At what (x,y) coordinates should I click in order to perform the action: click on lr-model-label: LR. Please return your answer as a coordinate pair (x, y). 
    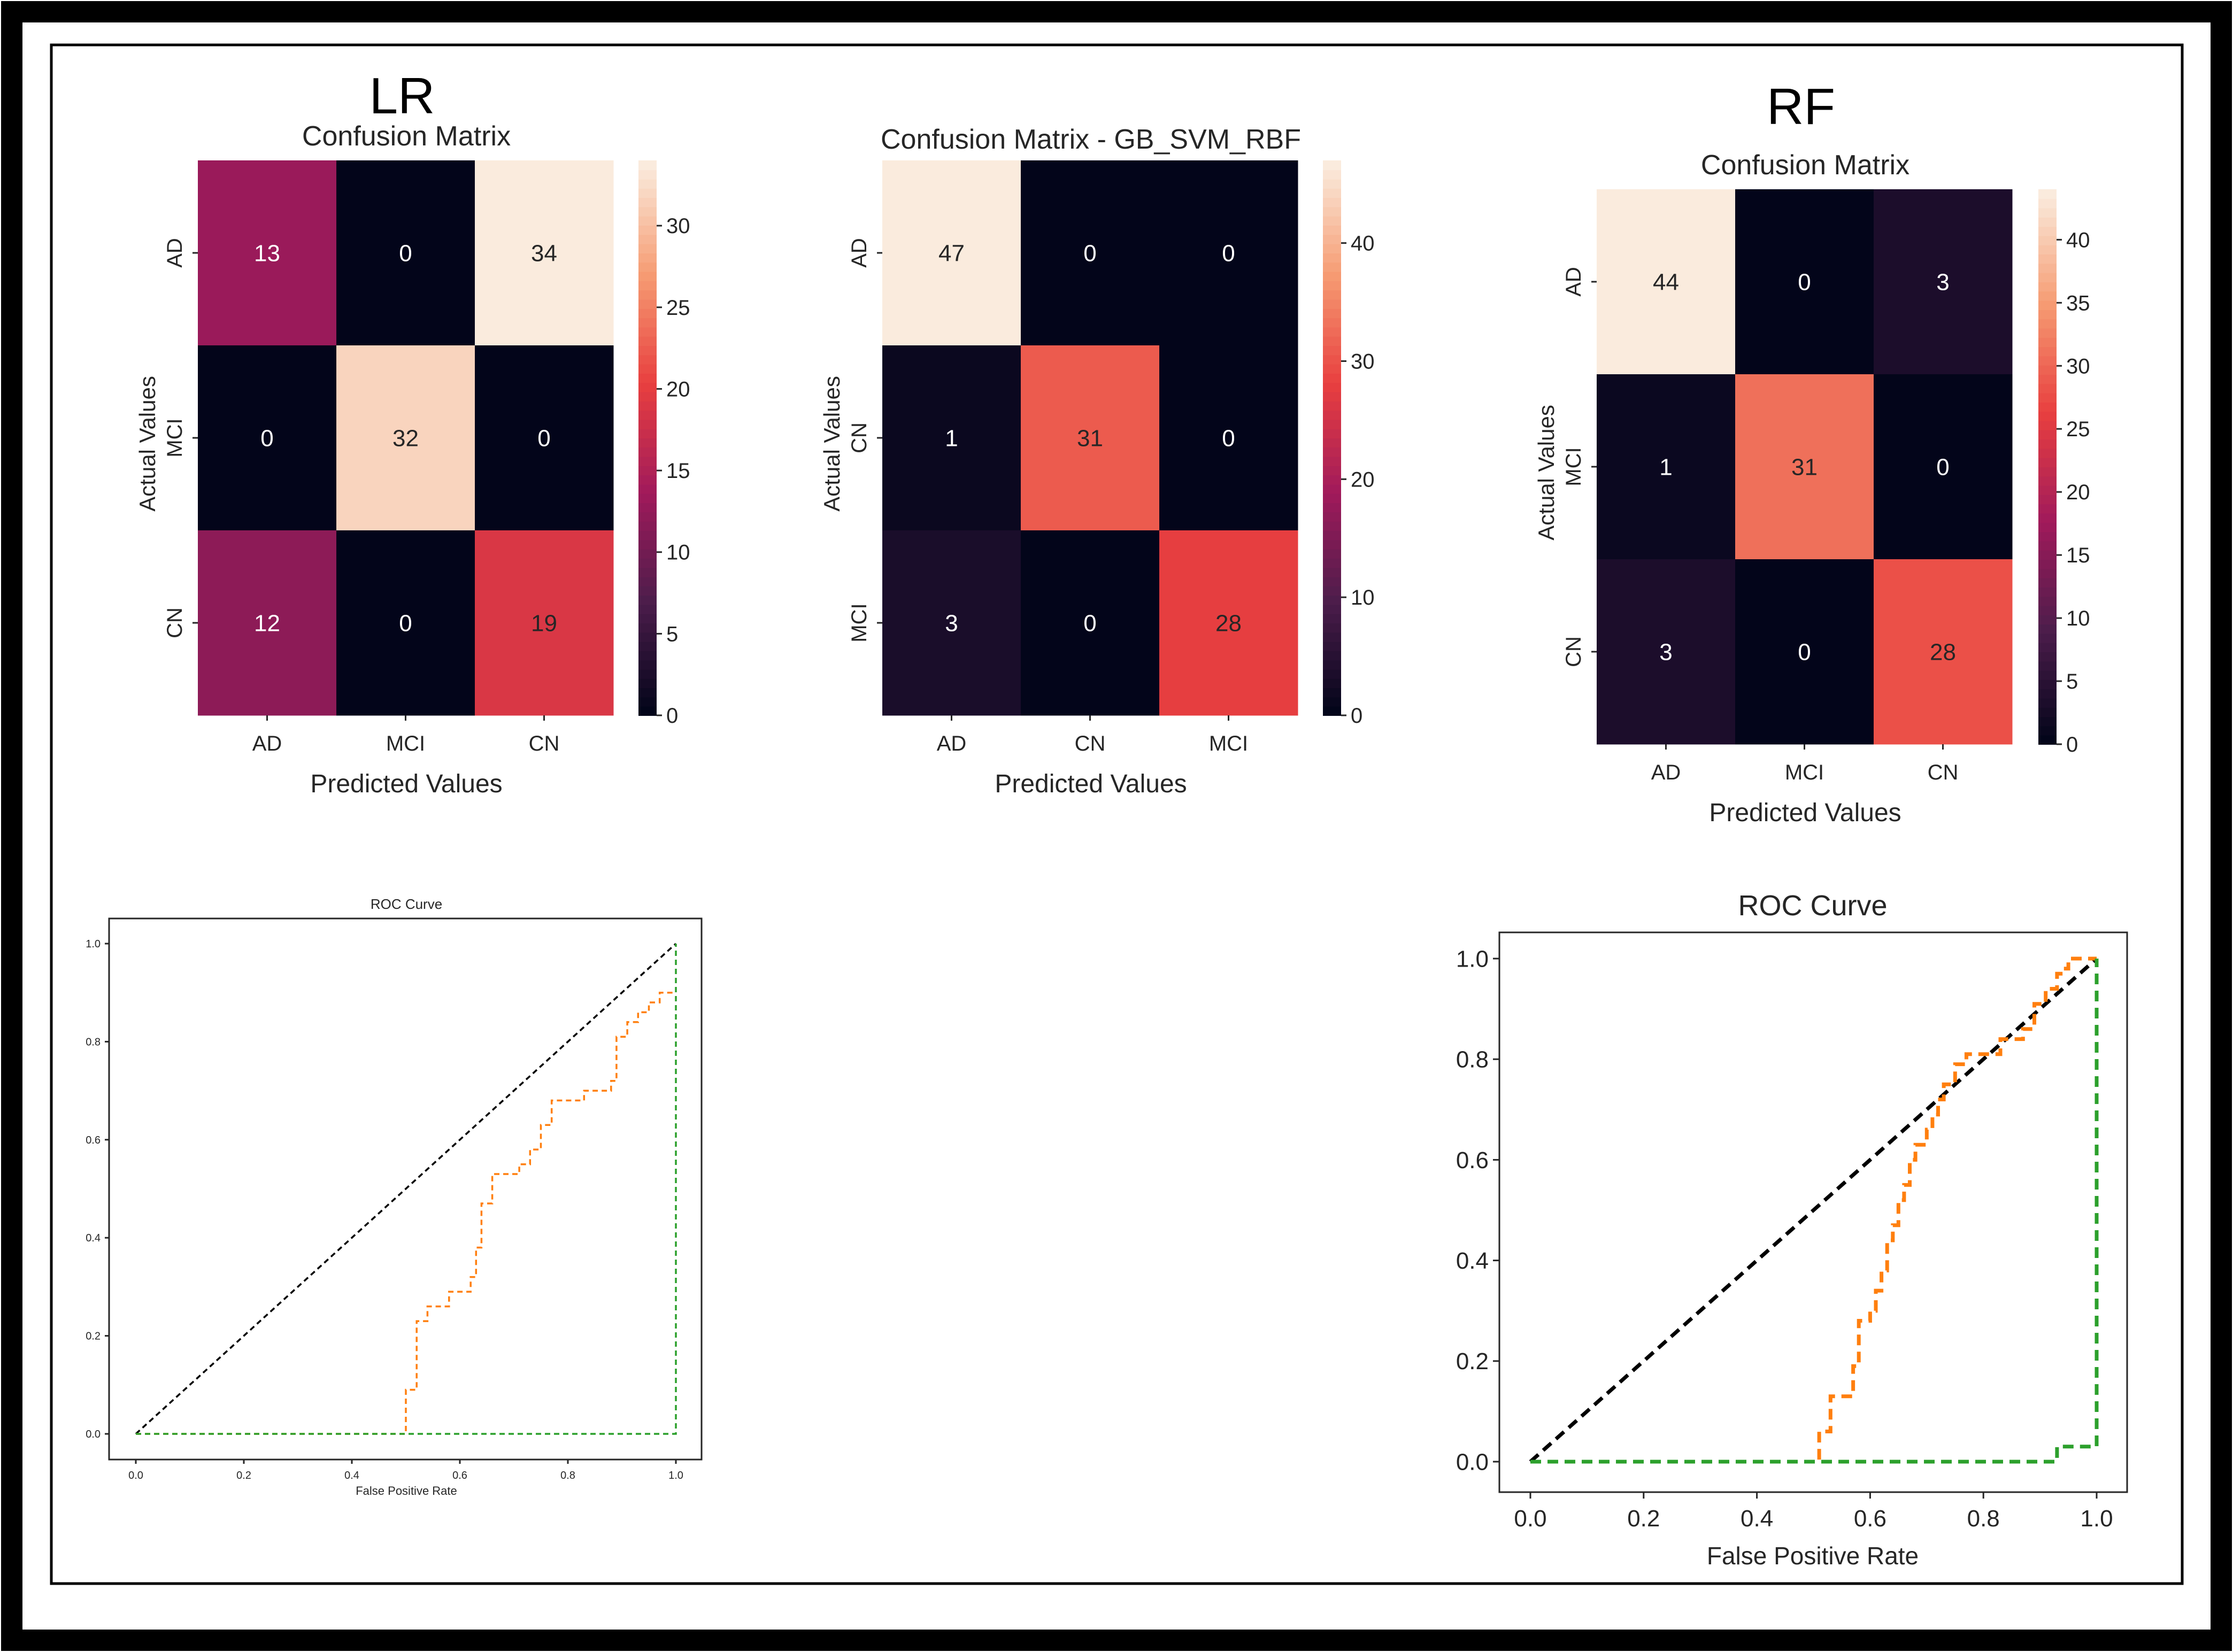
    Looking at the image, I should click on (402, 96).